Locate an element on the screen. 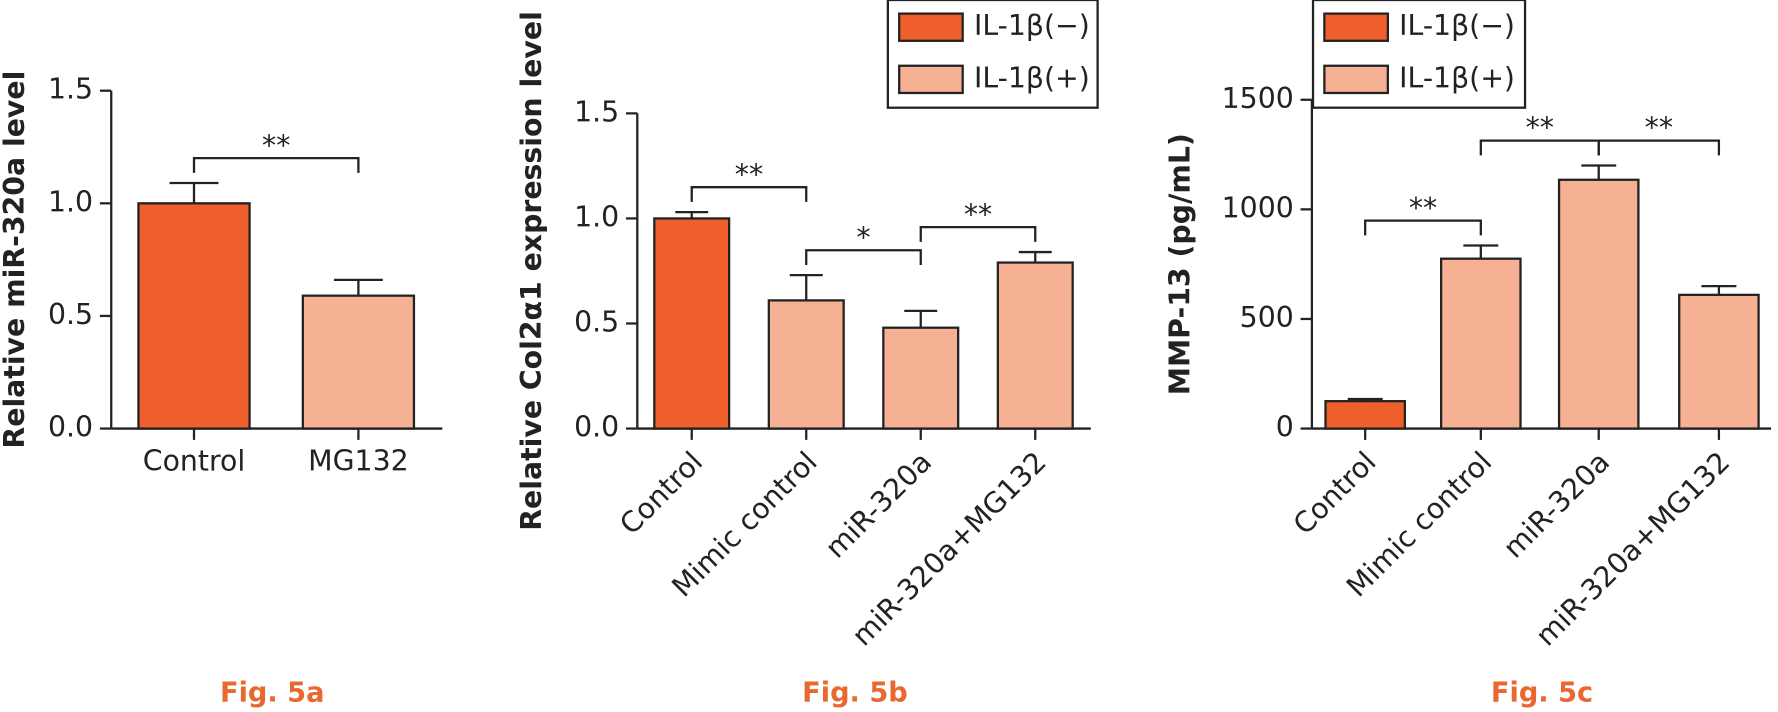 This screenshot has height=712, width=1778. y-tick-label: 0 is located at coordinates (1285, 427).